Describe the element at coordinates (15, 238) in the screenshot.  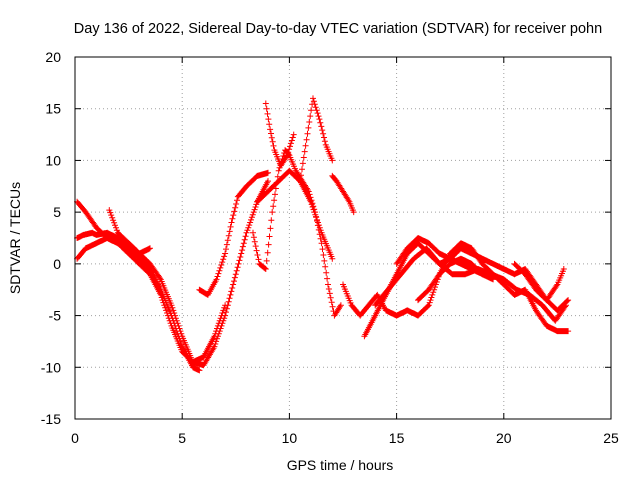
I see `y-axis-label: SDTVAR / TECUs` at that location.